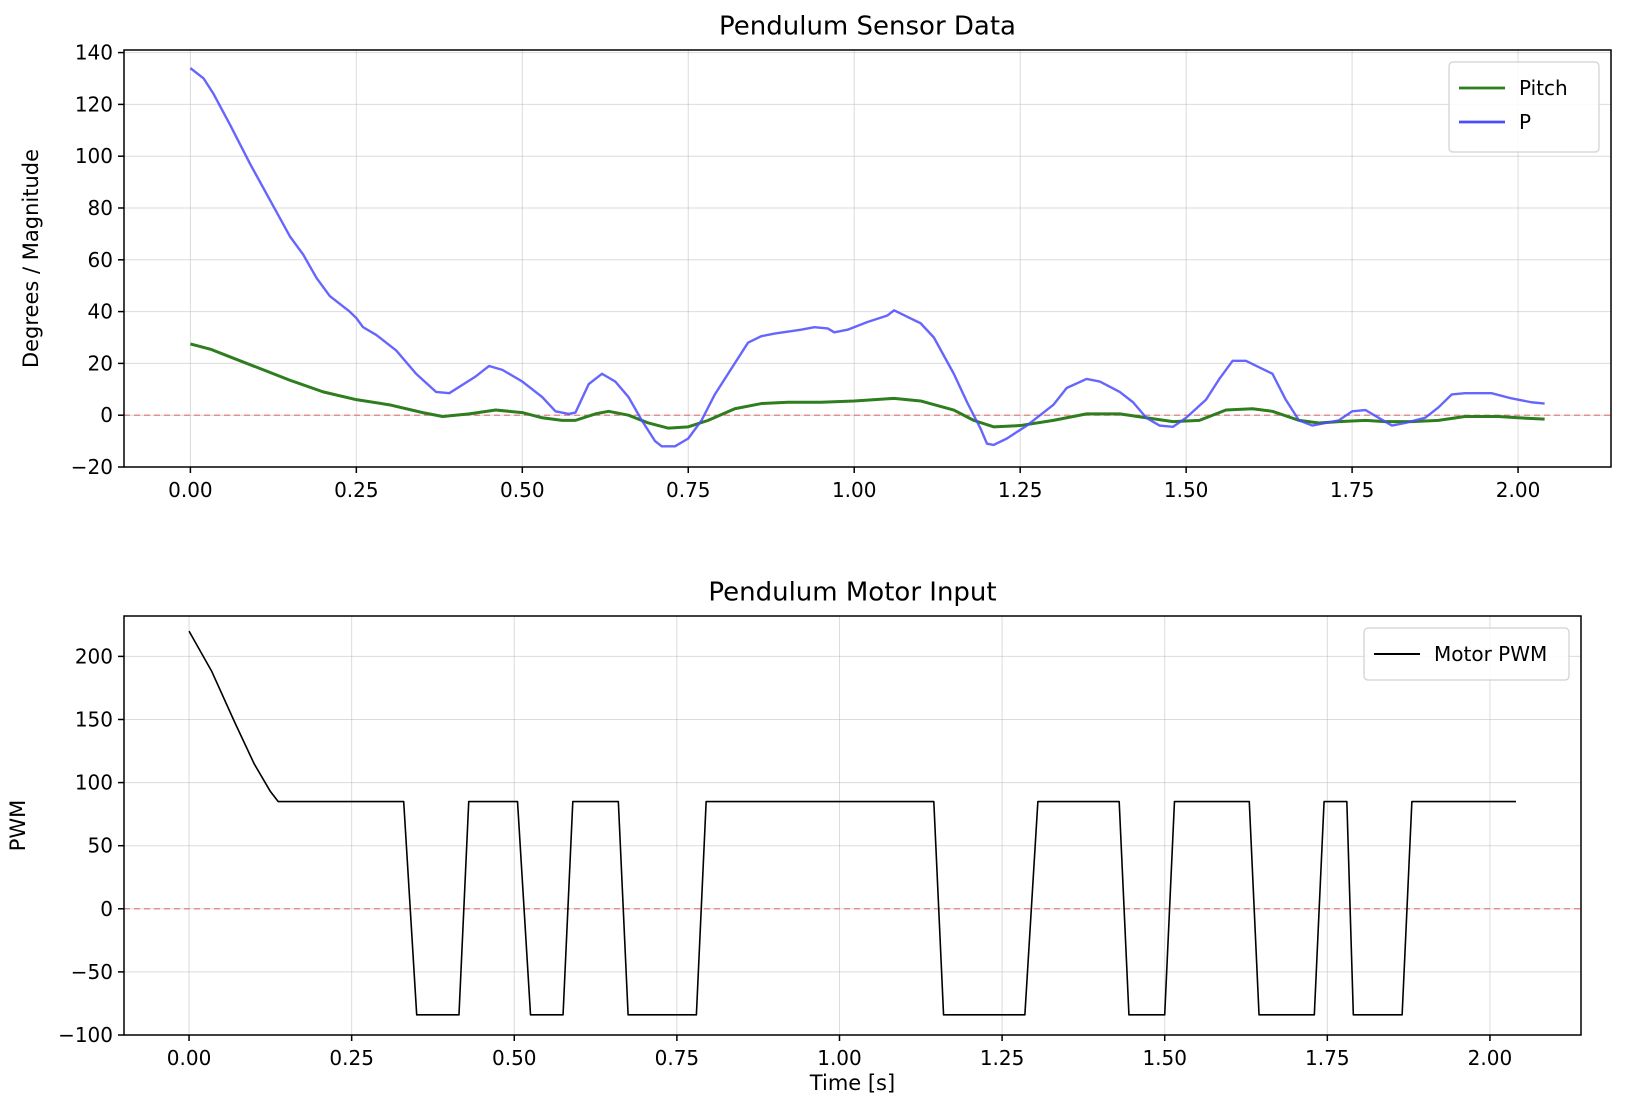  What do you see at coordinates (92, 972) in the screenshot?
I see `y-tick-label: −50` at bounding box center [92, 972].